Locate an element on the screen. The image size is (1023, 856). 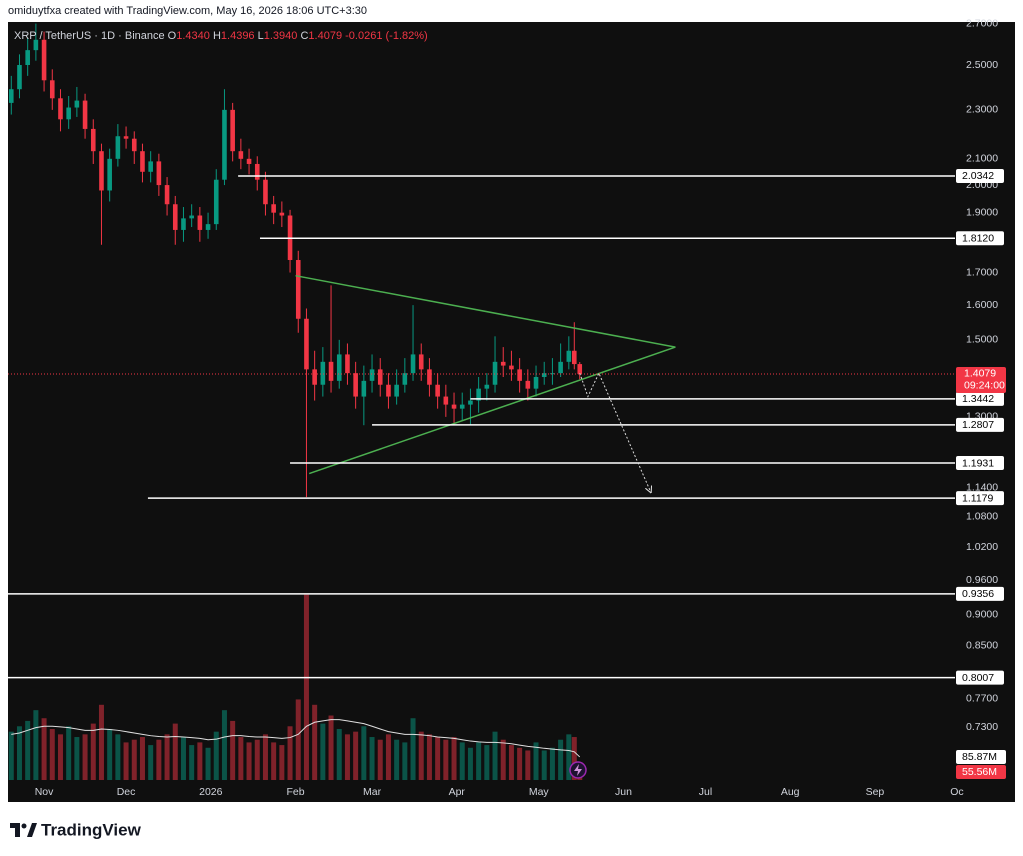
level-label: 1.1931 is located at coordinates (978, 463).